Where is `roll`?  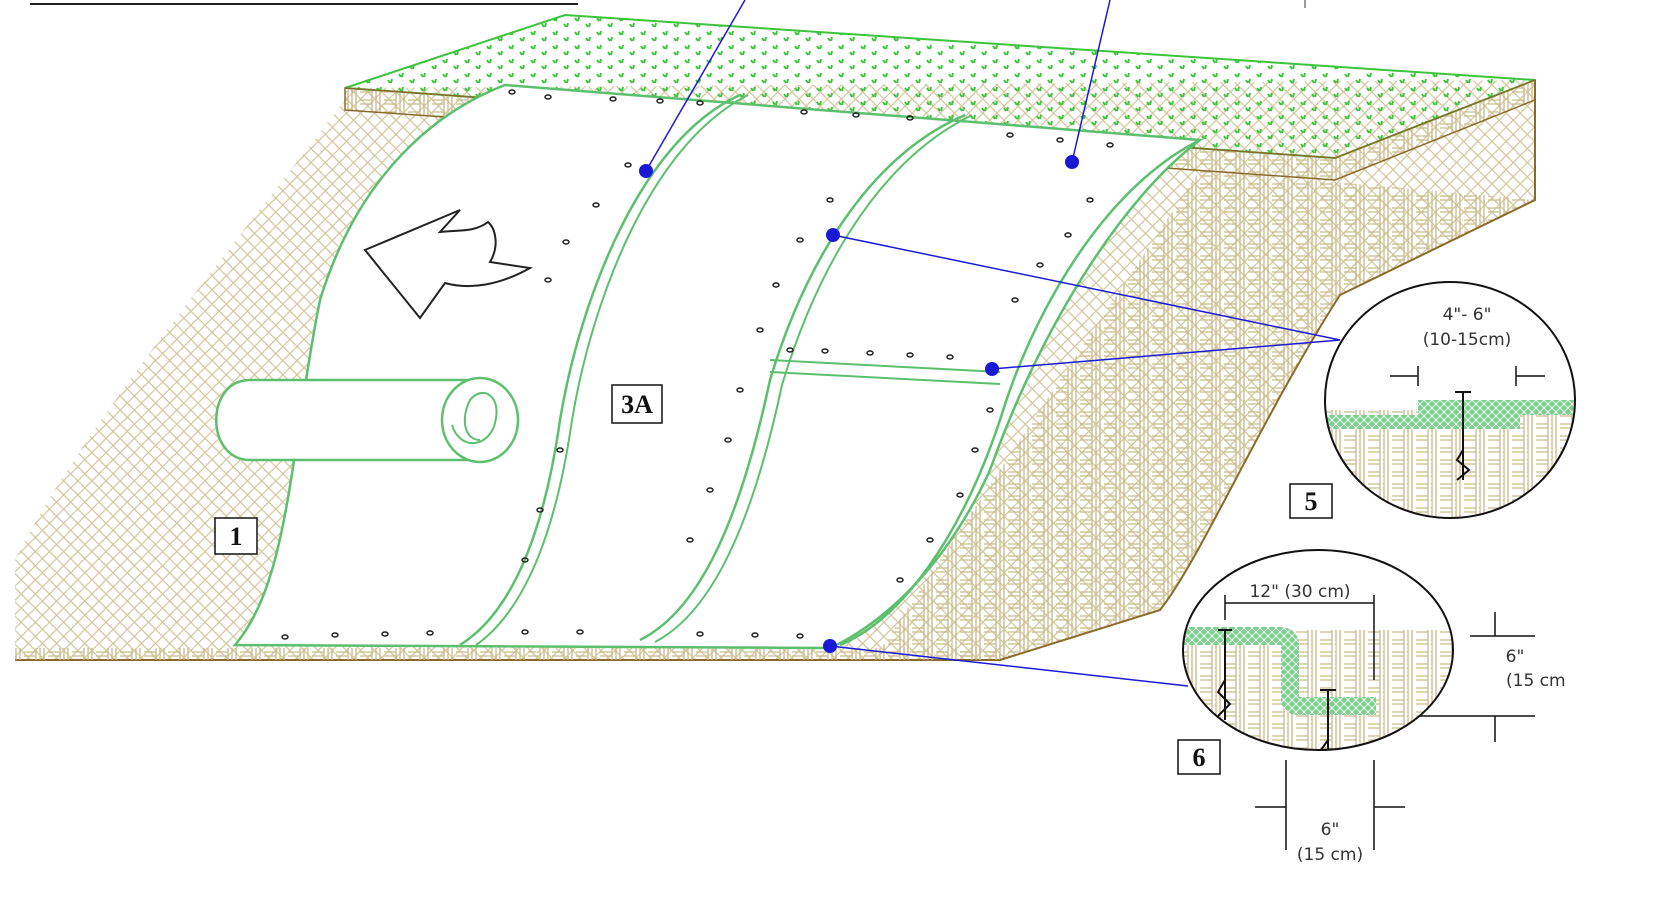 roll is located at coordinates (348, 420).